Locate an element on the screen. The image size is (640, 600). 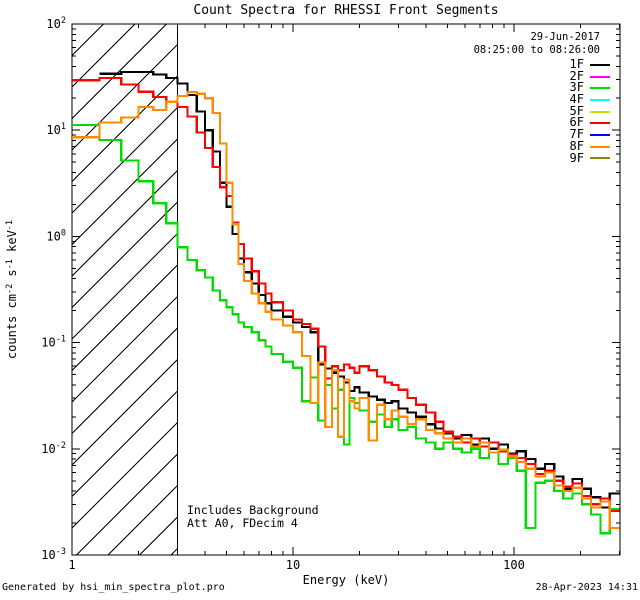
hatched-region is located at coordinates (125, 289).